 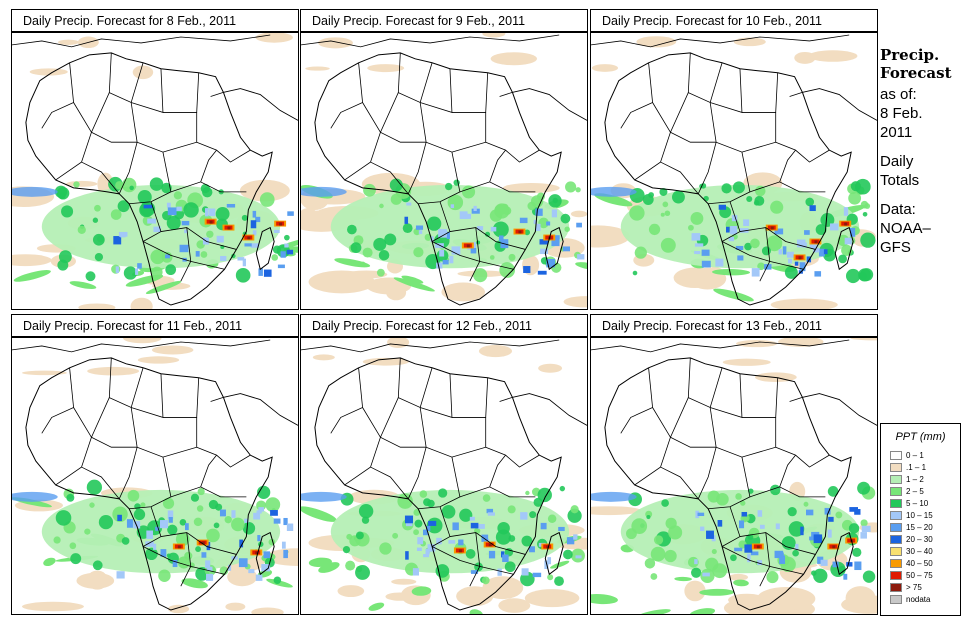 What do you see at coordinates (895, 247) in the screenshot?
I see `data-model: GFS` at bounding box center [895, 247].